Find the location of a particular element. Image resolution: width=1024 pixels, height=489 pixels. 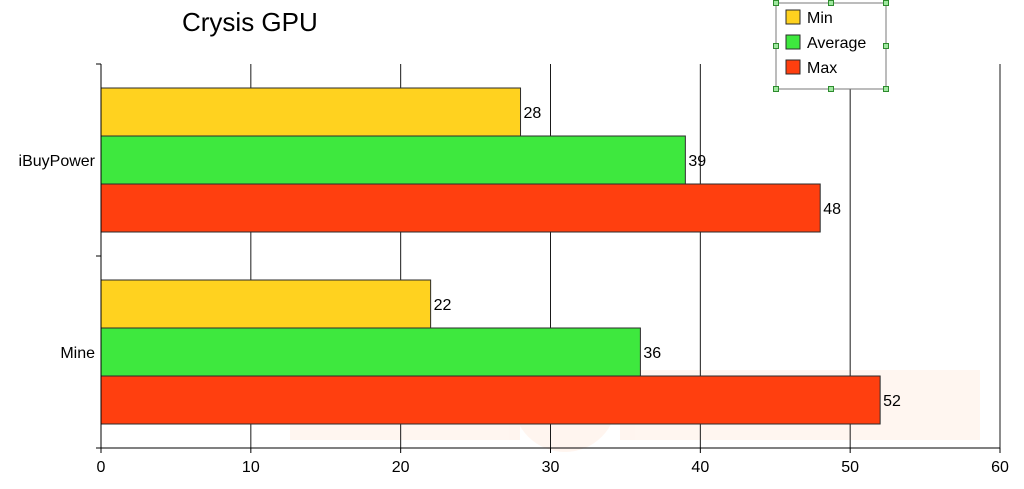

data-label-ibuypower-min: 28 is located at coordinates (533, 113).